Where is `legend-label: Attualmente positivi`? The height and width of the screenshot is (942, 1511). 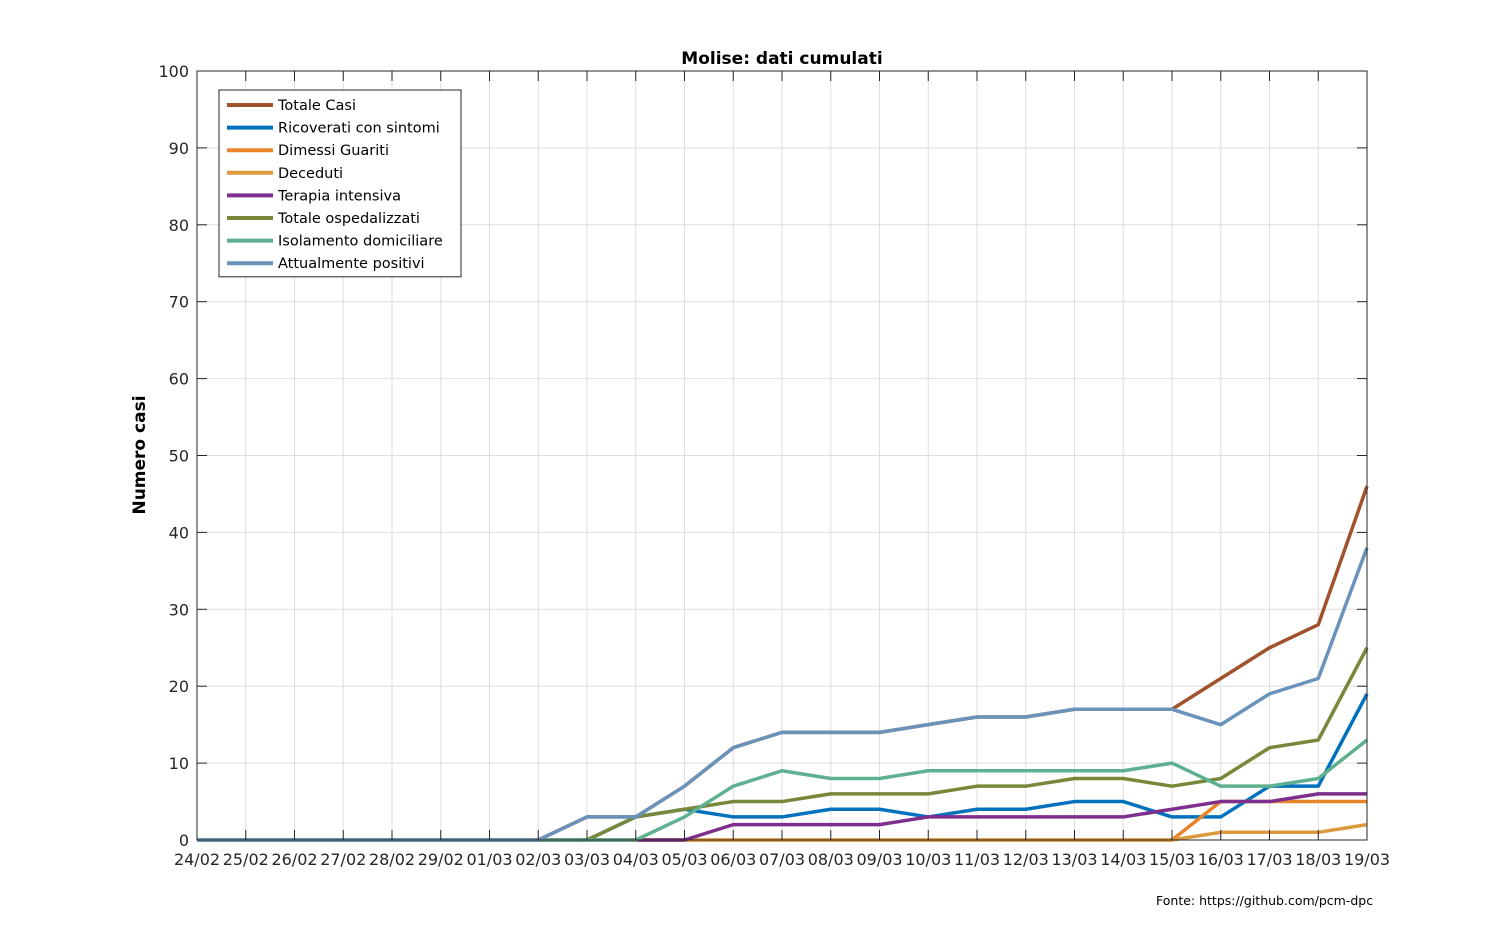 legend-label: Attualmente positivi is located at coordinates (351, 264).